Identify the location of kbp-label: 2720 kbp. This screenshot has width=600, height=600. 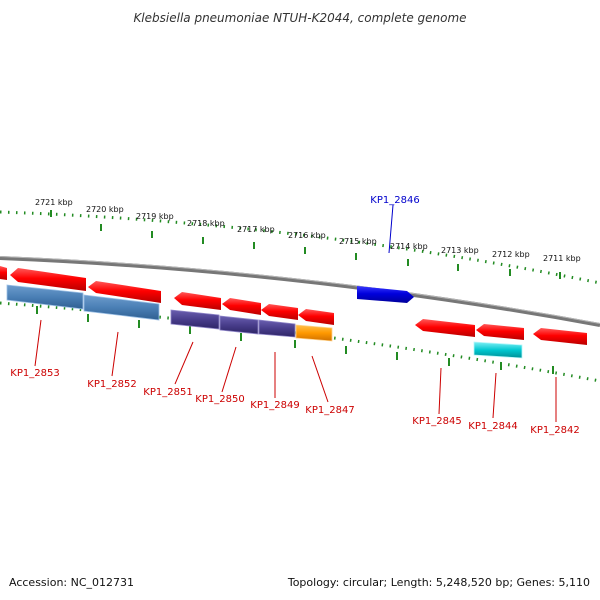
(105, 209).